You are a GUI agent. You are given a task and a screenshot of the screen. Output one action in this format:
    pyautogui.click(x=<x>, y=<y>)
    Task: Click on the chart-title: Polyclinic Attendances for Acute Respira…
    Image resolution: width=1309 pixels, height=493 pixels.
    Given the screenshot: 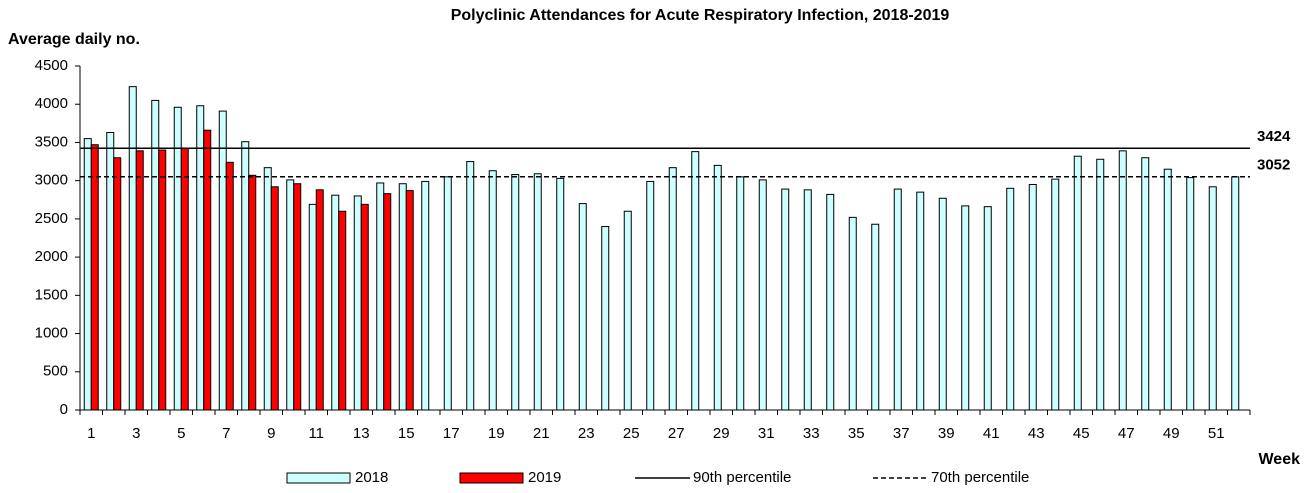 What is the action you would take?
    pyautogui.click(x=700, y=15)
    